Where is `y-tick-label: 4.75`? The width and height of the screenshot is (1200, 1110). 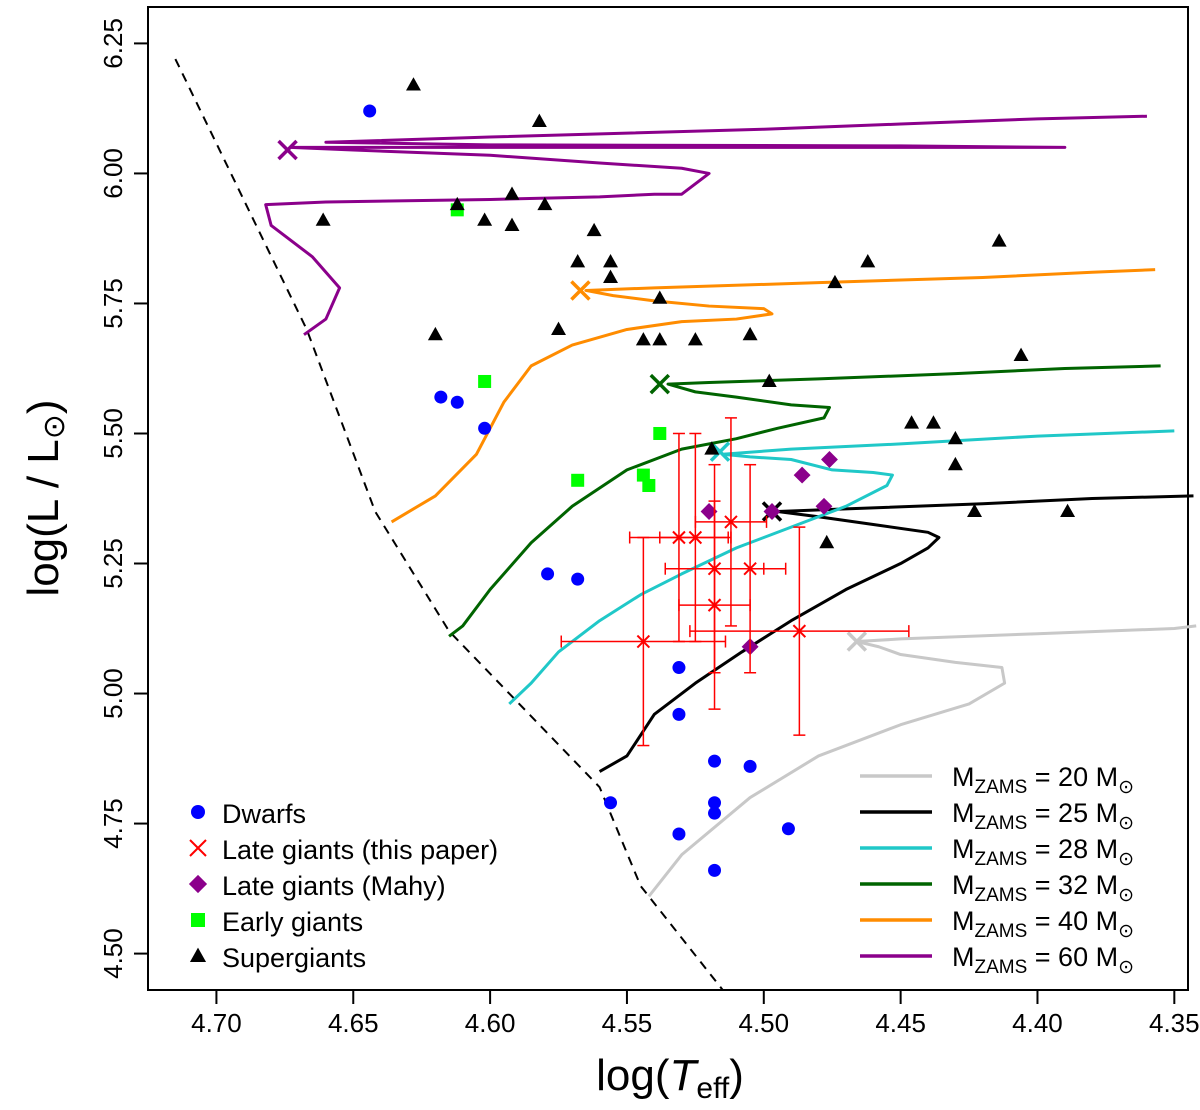
y-tick-label: 4.75 is located at coordinates (113, 823).